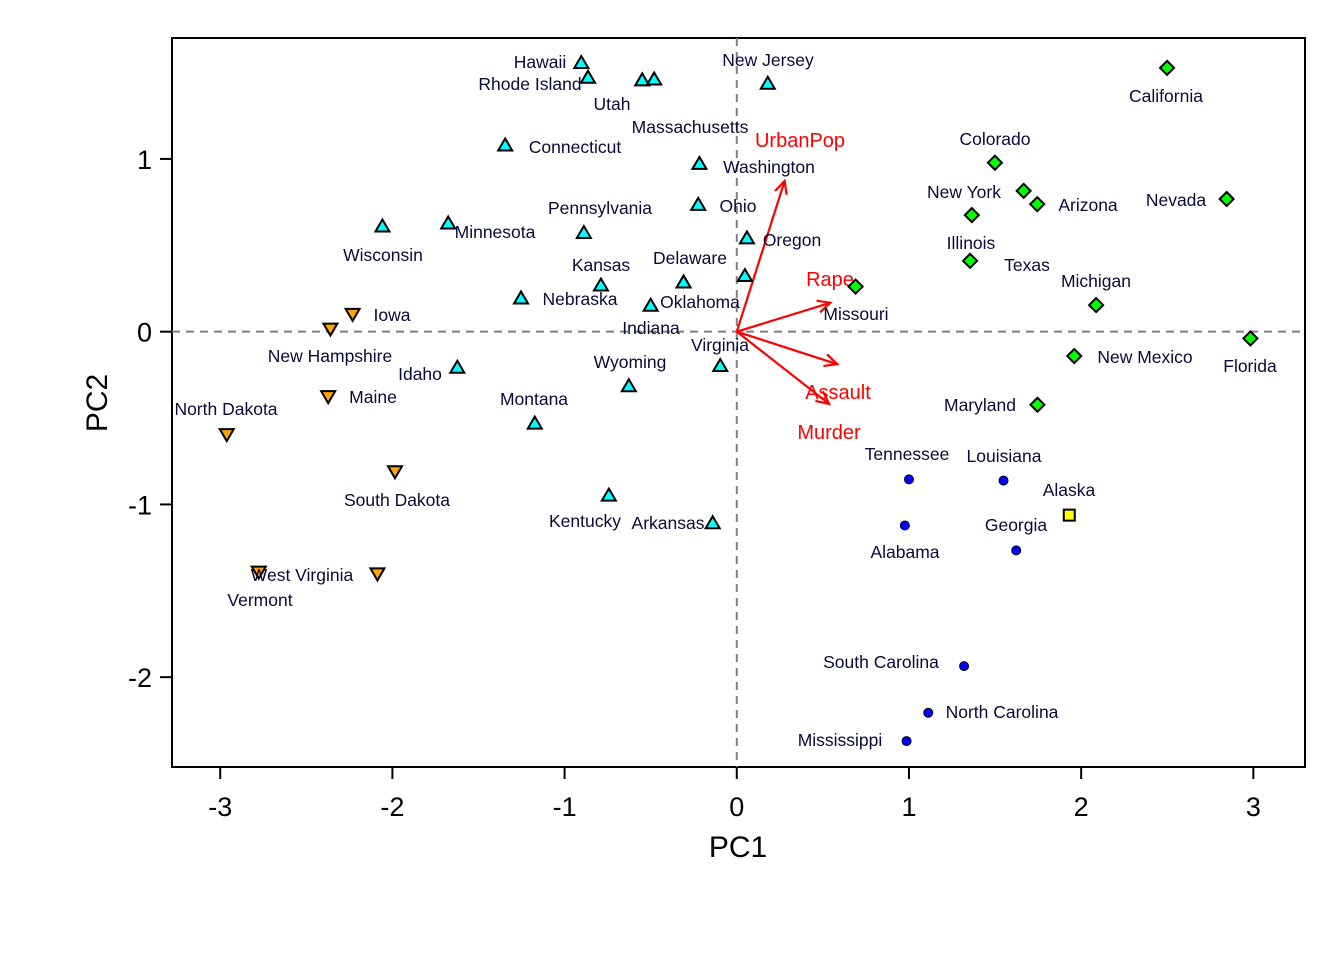 This screenshot has height=960, width=1344. Describe the element at coordinates (540, 62) in the screenshot. I see `point-label: Hawaii` at that location.